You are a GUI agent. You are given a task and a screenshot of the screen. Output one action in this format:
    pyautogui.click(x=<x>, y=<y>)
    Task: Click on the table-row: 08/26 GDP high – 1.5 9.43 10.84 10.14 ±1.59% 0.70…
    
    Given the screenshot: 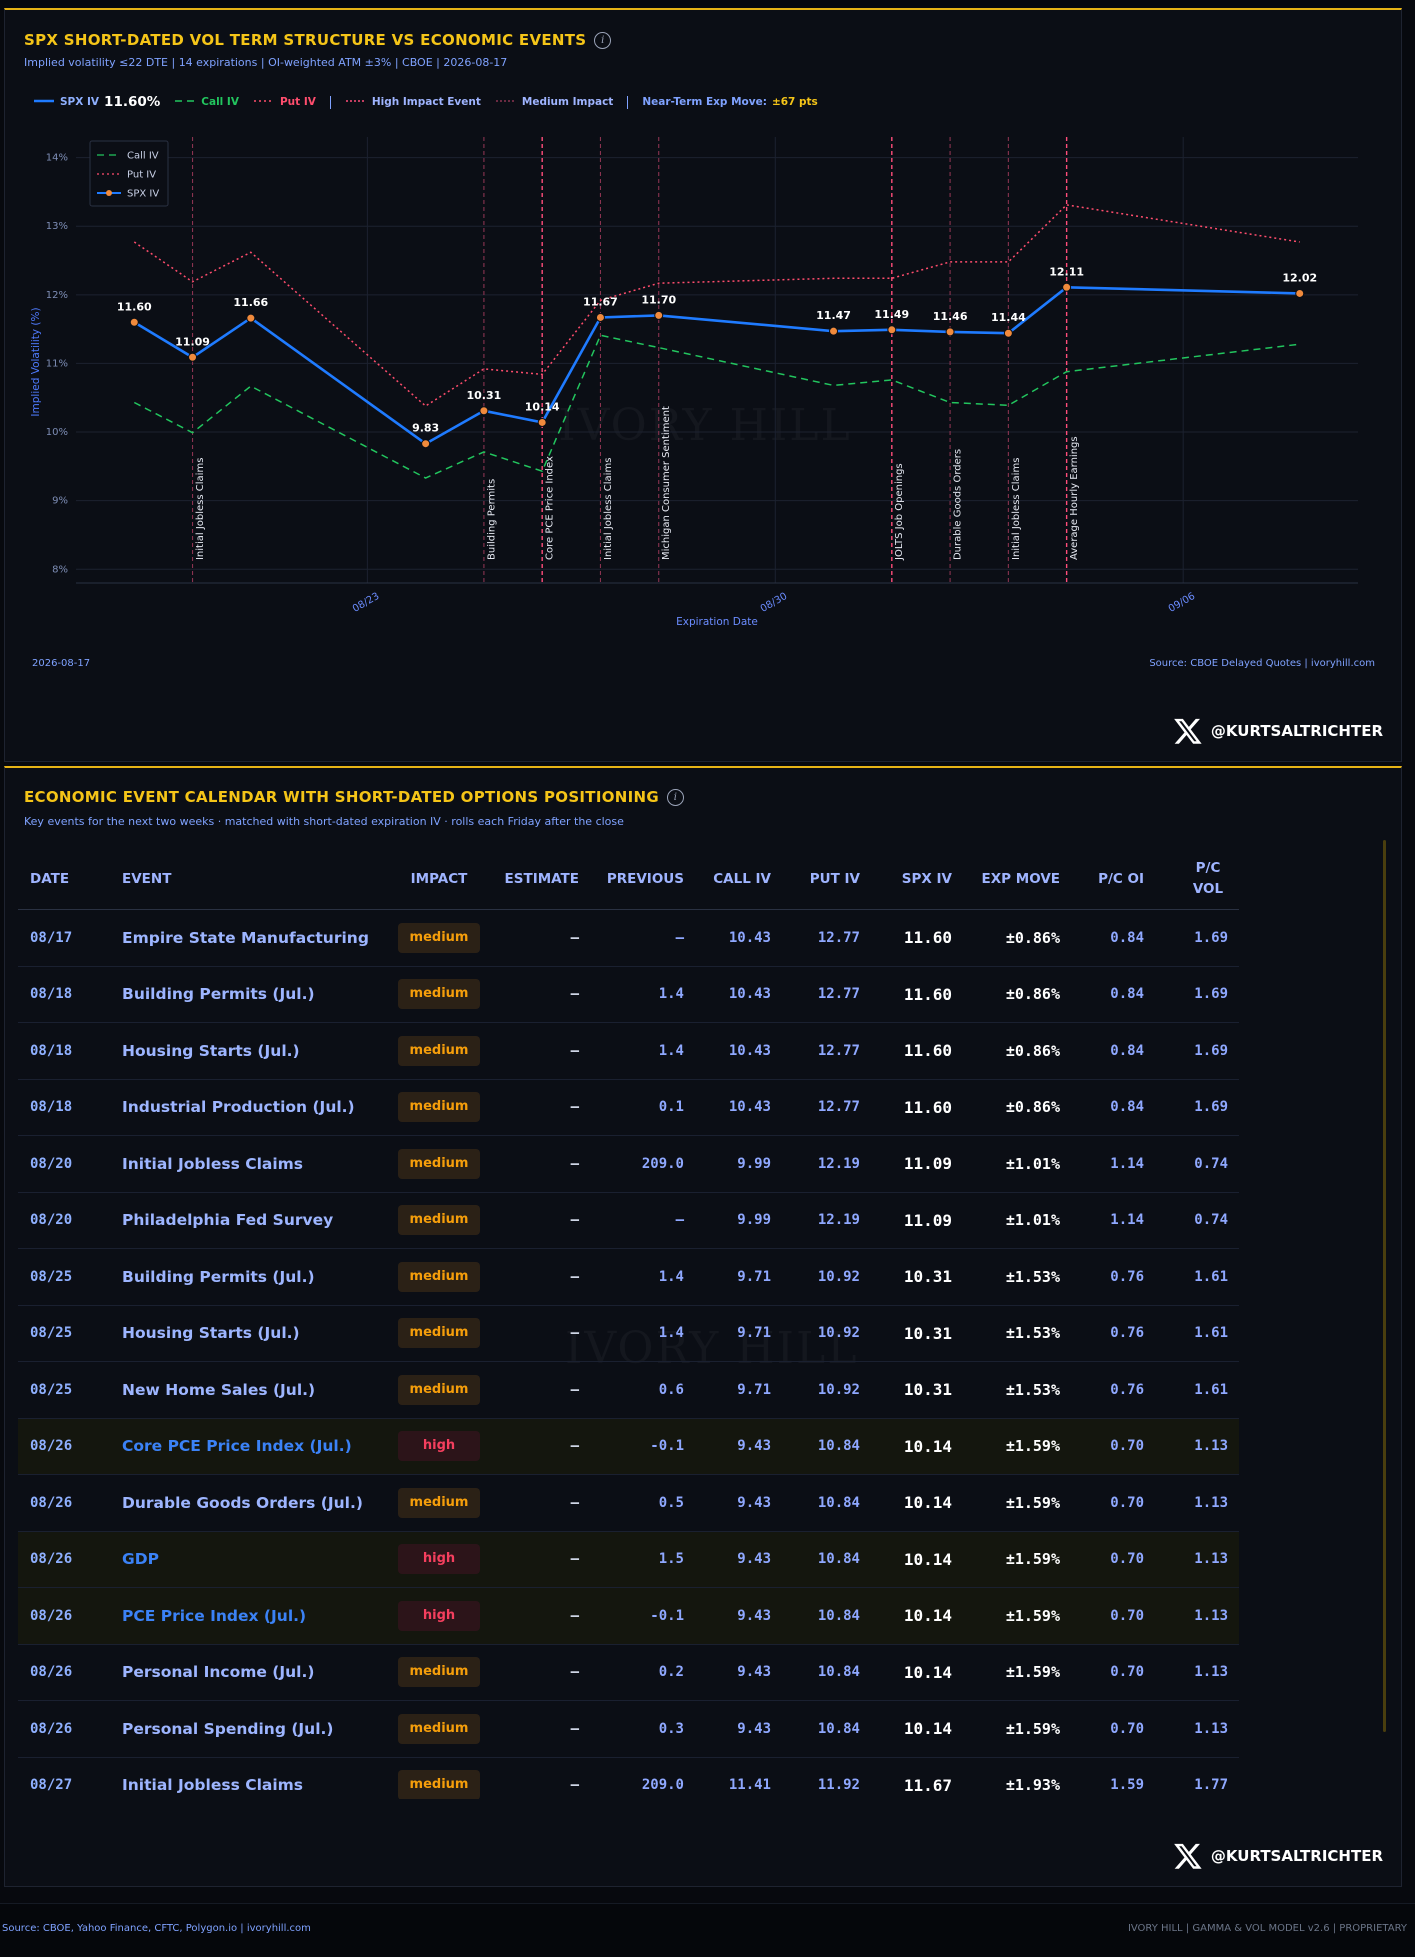 What is the action you would take?
    pyautogui.click(x=628, y=1559)
    